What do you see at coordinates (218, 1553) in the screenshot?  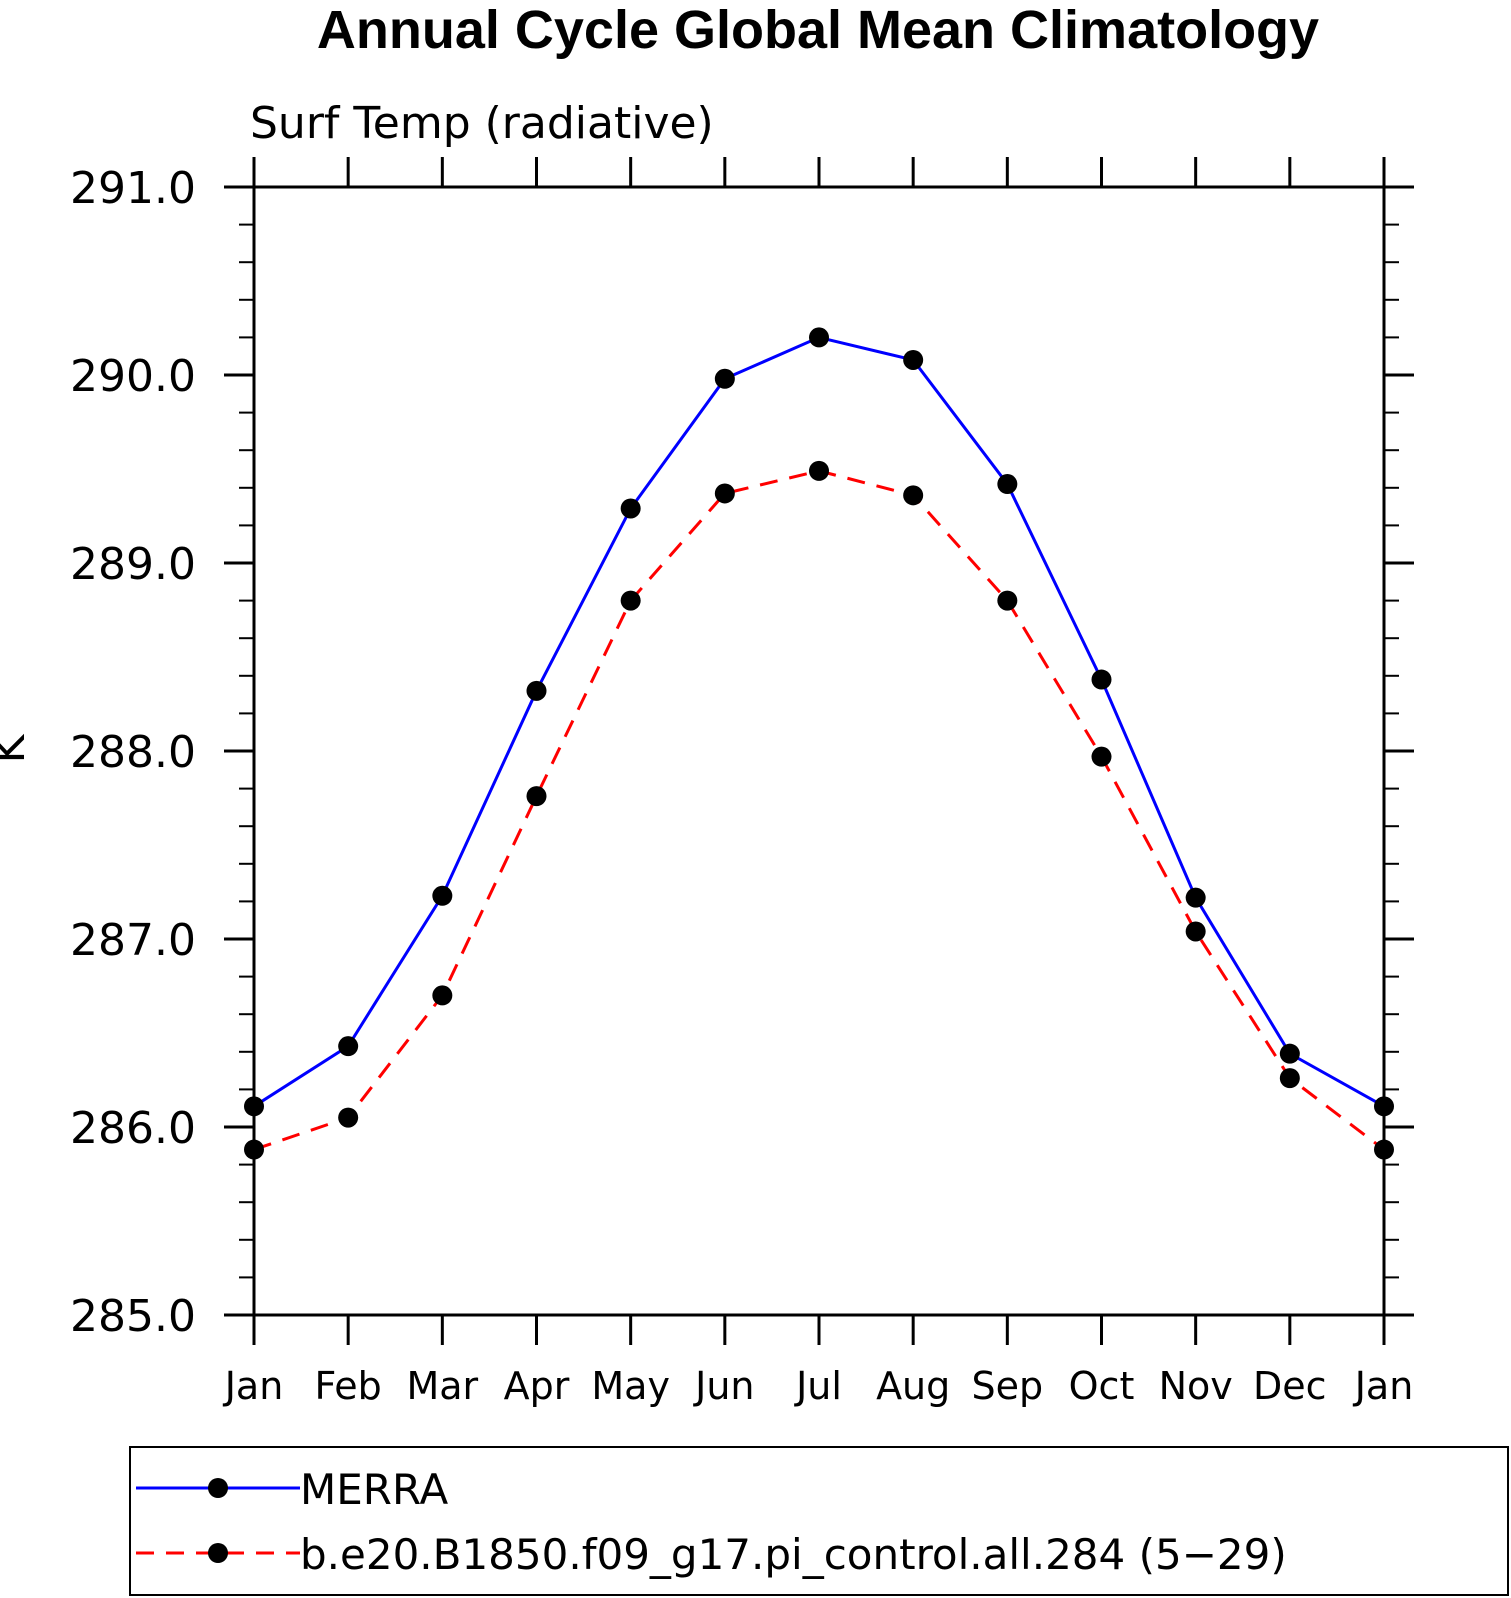 I see `legend-model-marker` at bounding box center [218, 1553].